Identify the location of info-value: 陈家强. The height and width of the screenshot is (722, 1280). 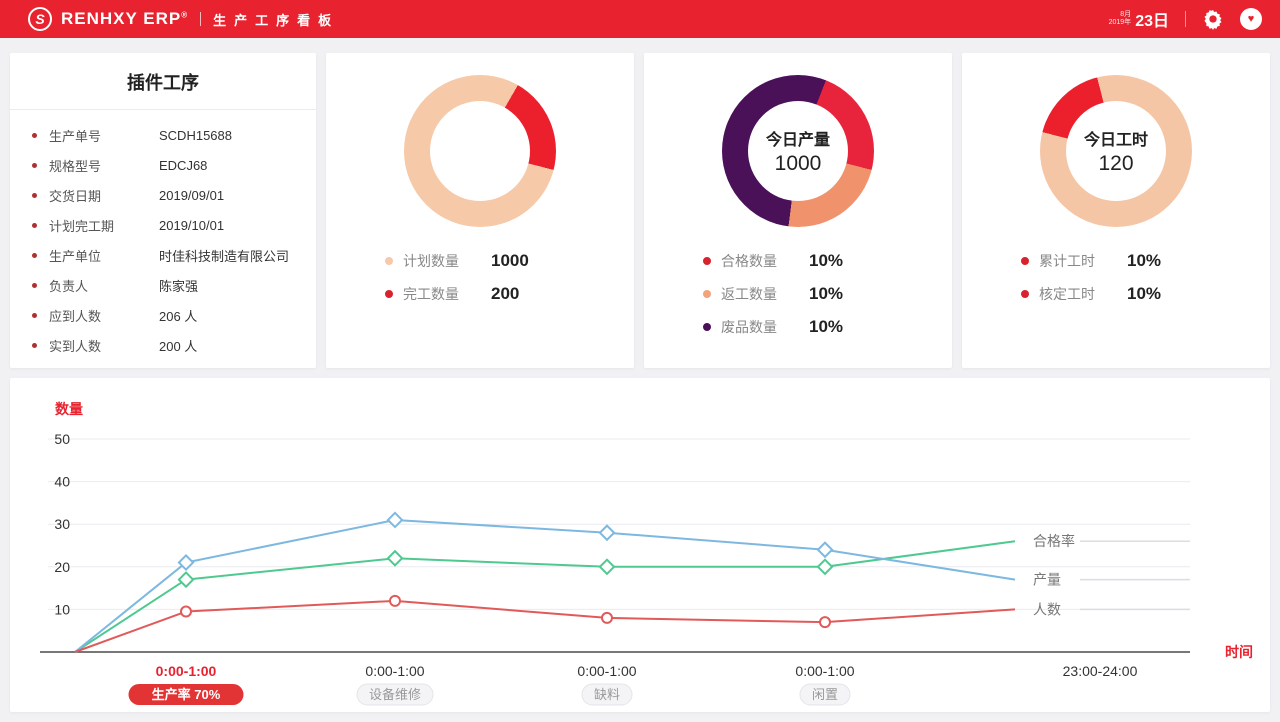
(179, 286).